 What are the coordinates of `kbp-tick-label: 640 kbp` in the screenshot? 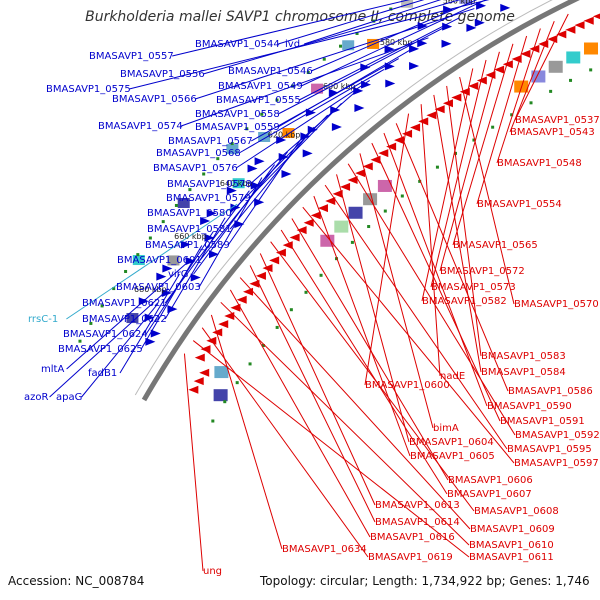 It's located at (236, 183).